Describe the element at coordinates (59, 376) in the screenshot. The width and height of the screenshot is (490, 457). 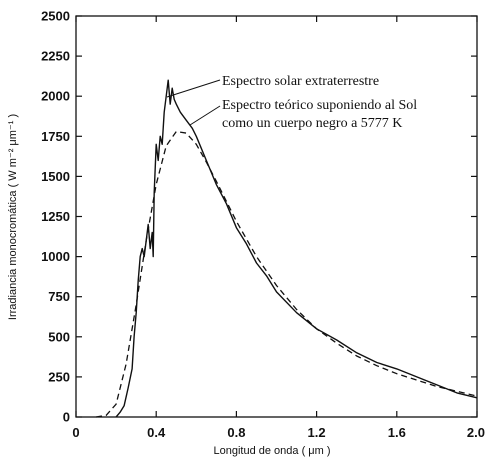
I see `y-tick-label: 250` at that location.